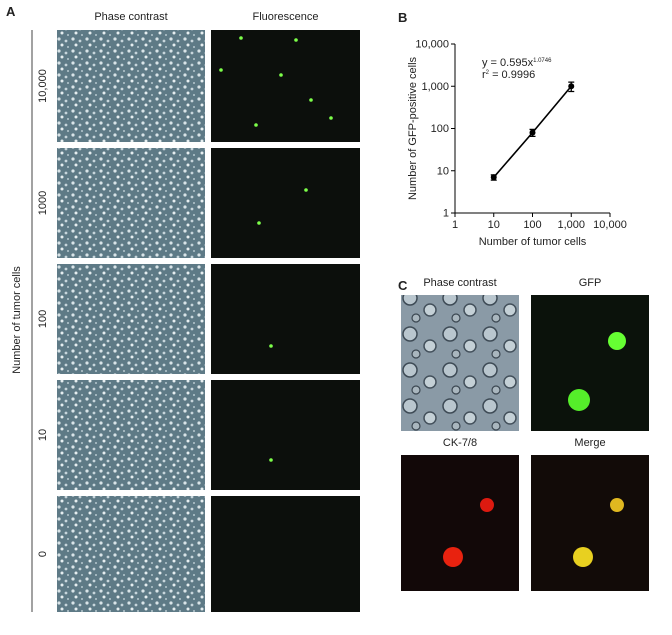 The height and width of the screenshot is (635, 672). I want to click on x-label: Number of tumor cells, so click(533, 242).